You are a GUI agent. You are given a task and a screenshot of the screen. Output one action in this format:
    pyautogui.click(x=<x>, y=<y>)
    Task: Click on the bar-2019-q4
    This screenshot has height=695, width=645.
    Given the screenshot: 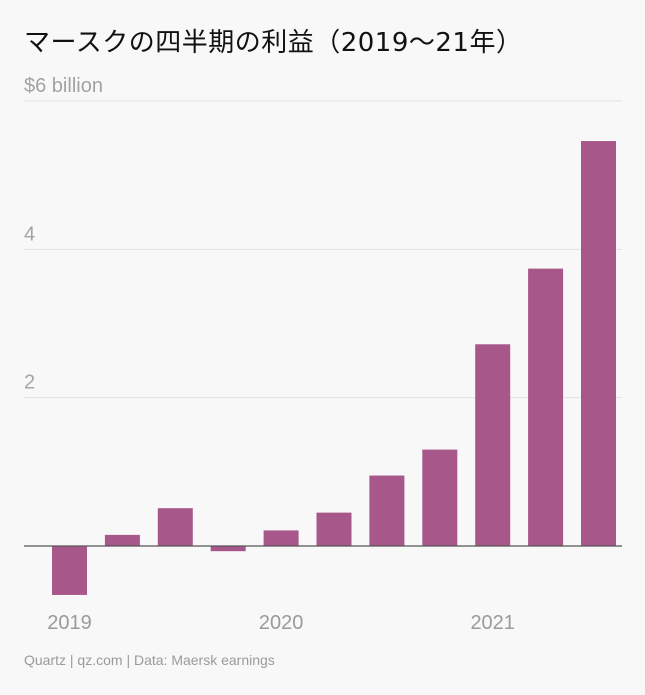 What is the action you would take?
    pyautogui.click(x=228, y=549)
    